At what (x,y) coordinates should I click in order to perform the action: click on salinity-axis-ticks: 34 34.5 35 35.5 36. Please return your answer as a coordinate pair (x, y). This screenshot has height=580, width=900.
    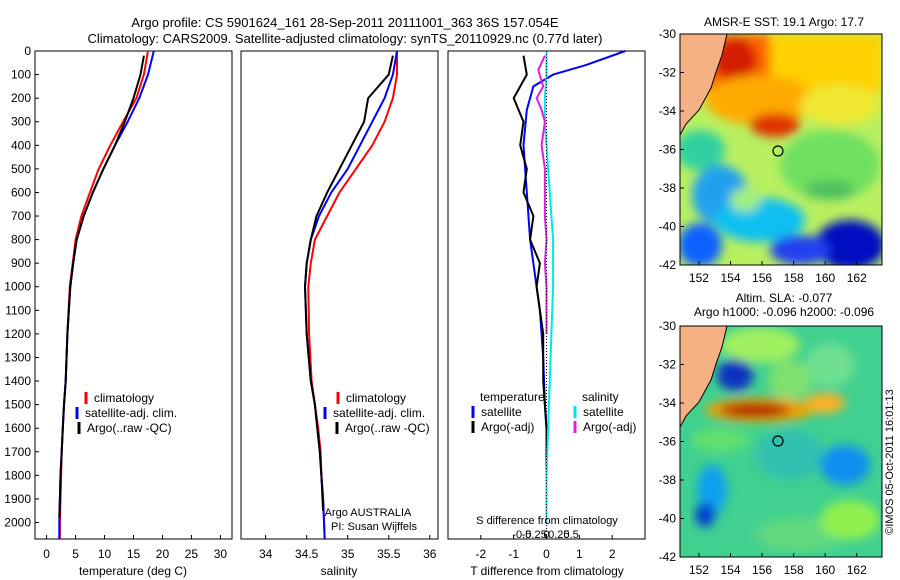
    Looking at the image, I should click on (348, 548).